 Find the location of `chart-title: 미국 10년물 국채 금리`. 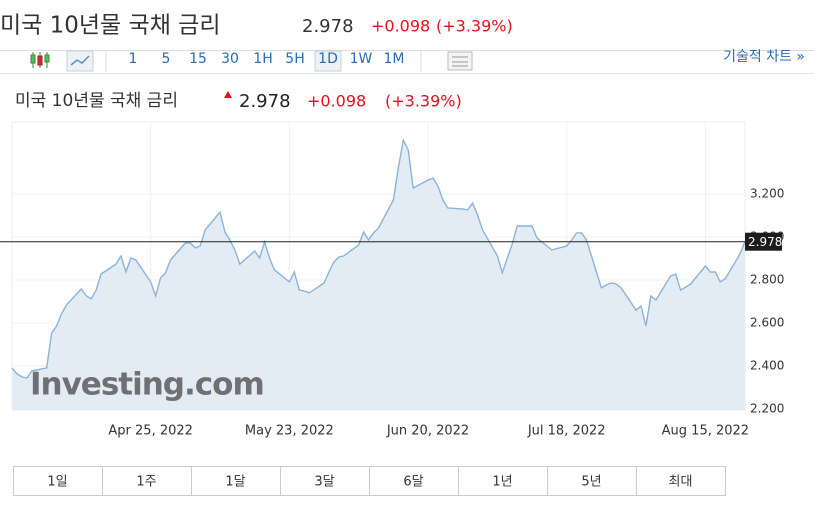

chart-title: 미국 10년물 국채 금리 is located at coordinates (96, 101).